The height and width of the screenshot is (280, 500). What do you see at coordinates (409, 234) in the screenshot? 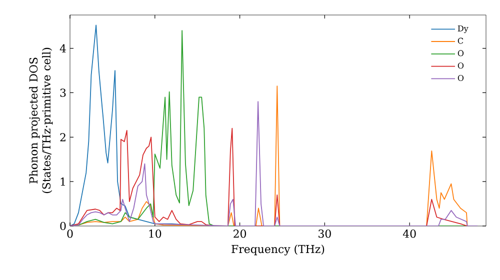
I see `x-tick-label: 40` at bounding box center [409, 234].